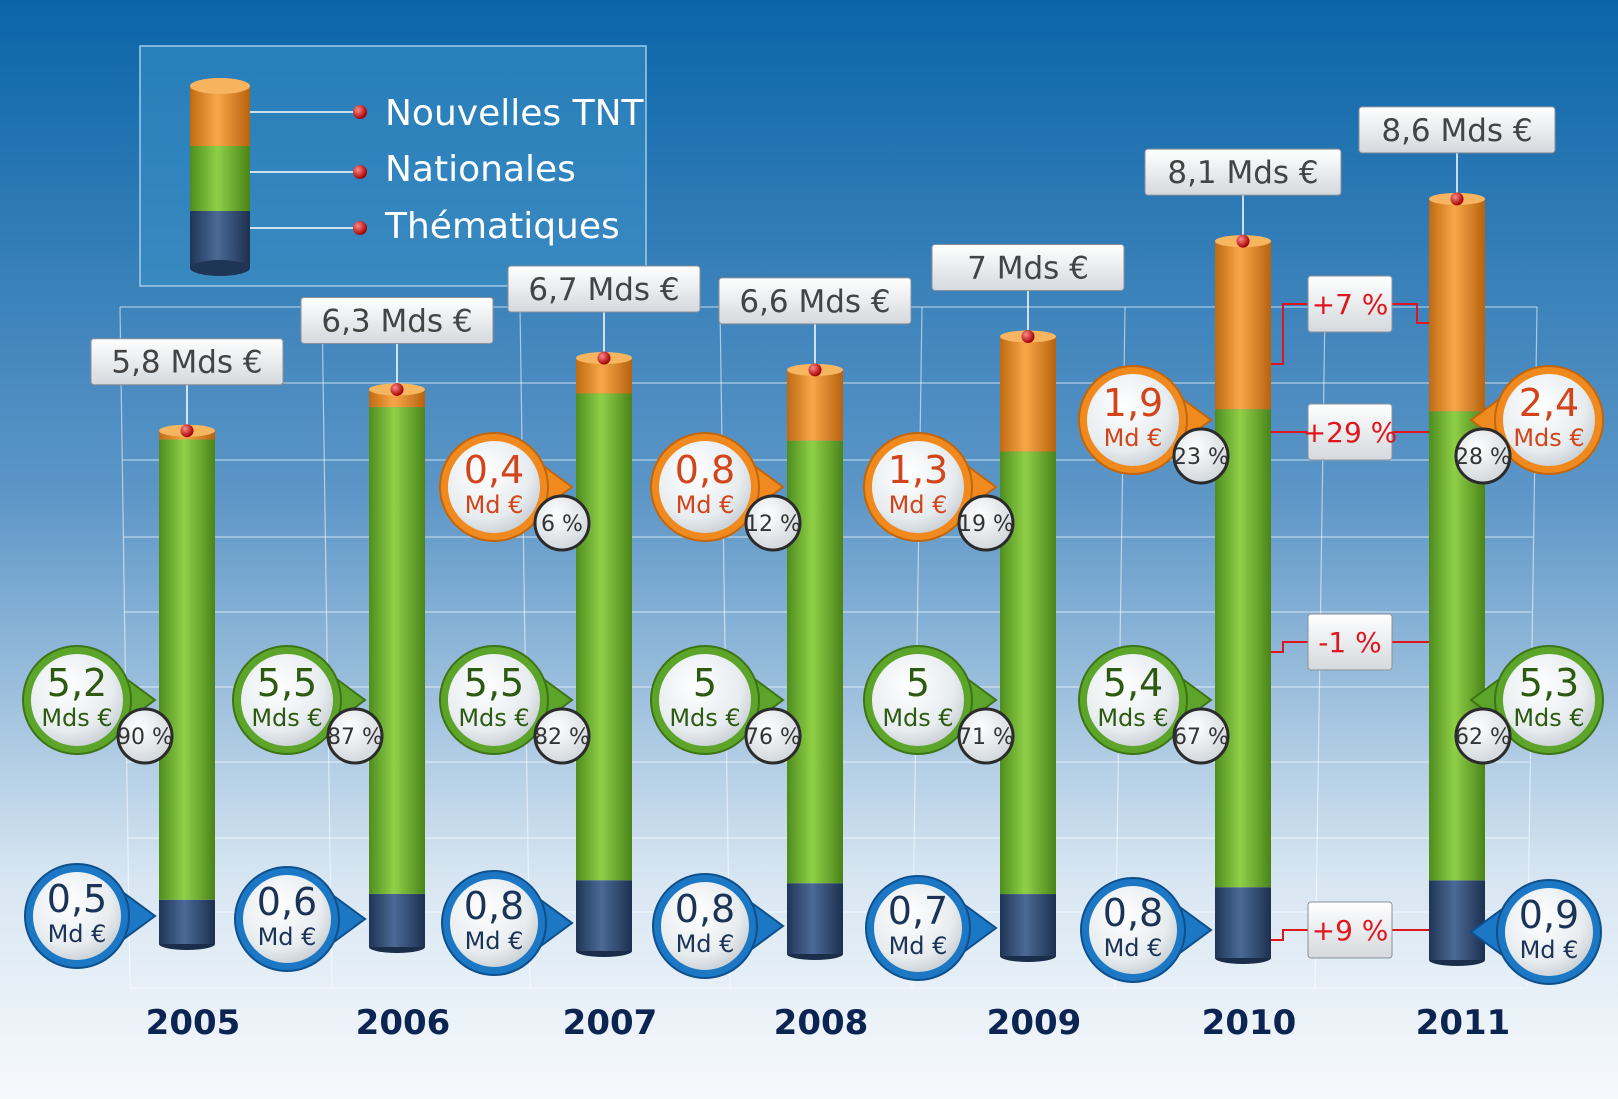 The height and width of the screenshot is (1099, 1618). Describe the element at coordinates (1034, 1023) in the screenshot. I see `year-label: 2009` at that location.